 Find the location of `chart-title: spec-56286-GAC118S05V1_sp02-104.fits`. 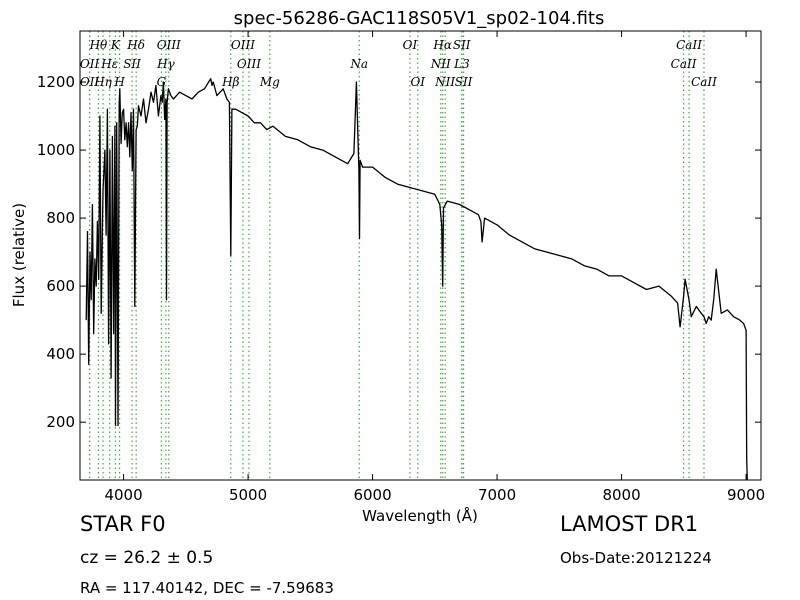

chart-title: spec-56286-GAC118S05V1_sp02-104.fits is located at coordinates (419, 18).